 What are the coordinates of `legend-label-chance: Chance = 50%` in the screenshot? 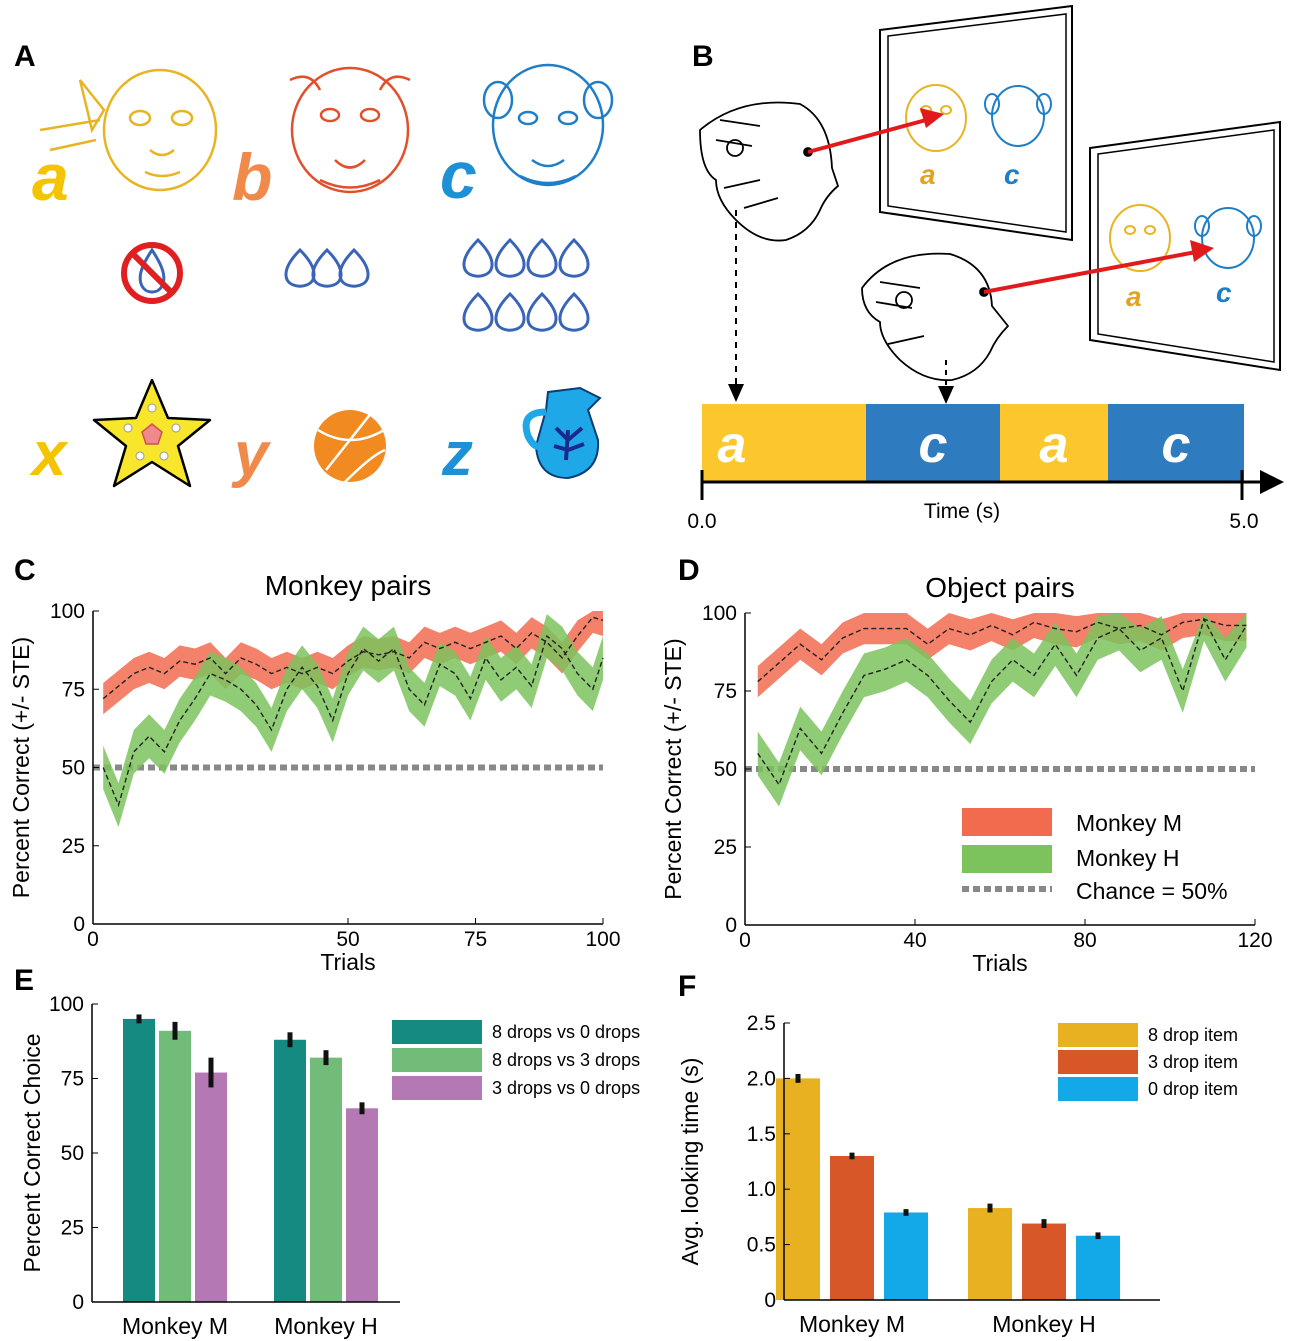 It's located at (1152, 891).